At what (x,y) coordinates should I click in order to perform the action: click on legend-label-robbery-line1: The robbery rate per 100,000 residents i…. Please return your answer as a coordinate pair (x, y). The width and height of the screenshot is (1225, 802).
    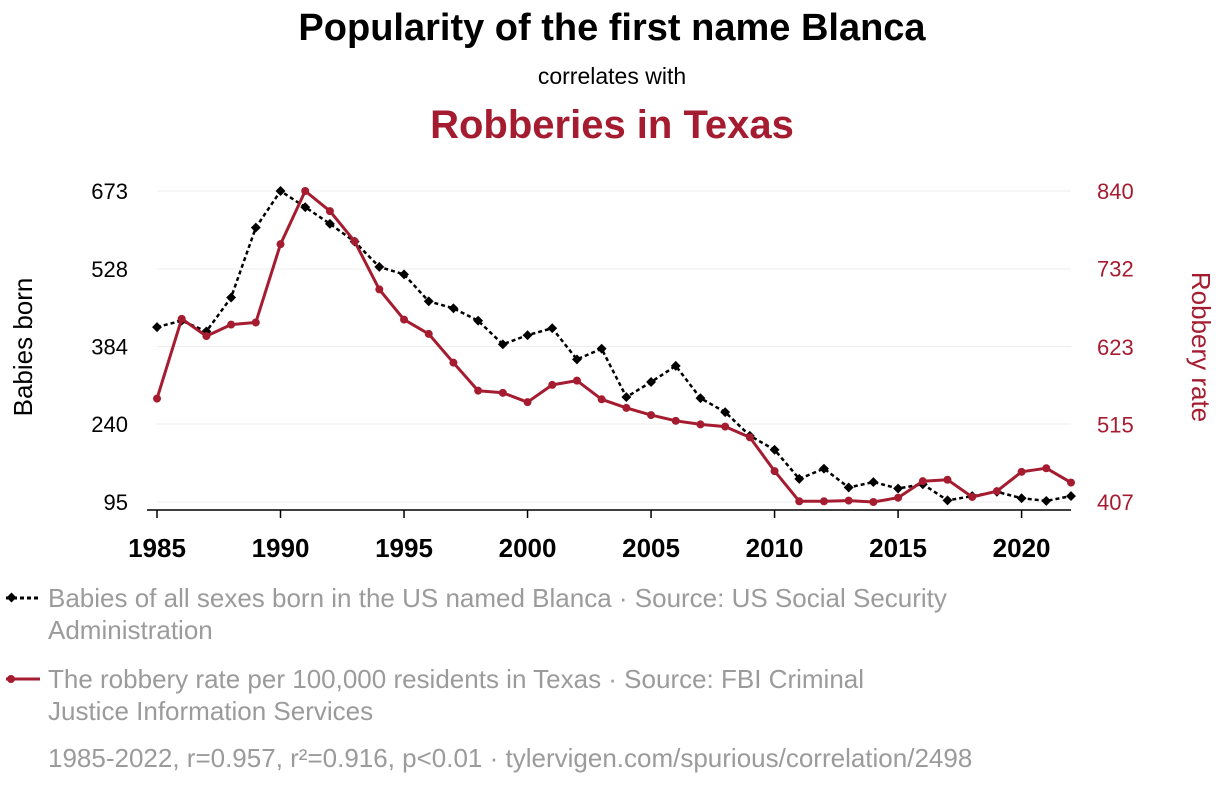
    Looking at the image, I should click on (456, 679).